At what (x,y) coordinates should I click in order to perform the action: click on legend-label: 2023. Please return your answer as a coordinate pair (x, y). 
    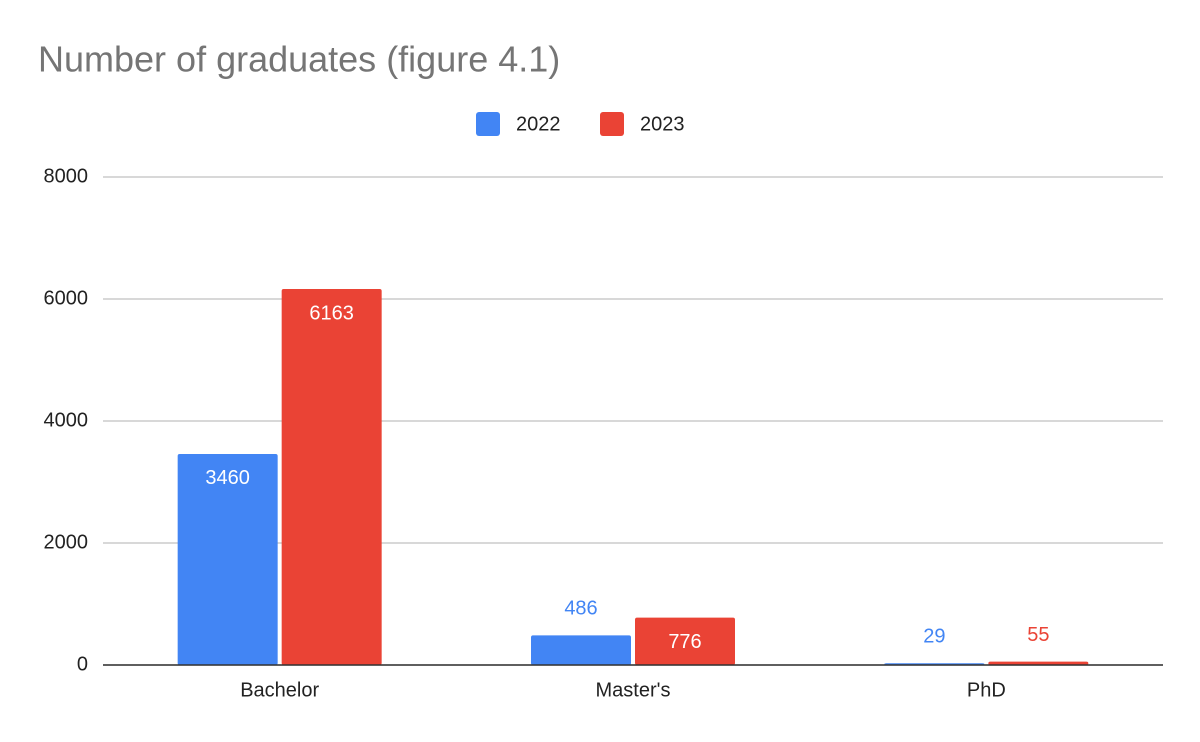
    Looking at the image, I should click on (662, 124).